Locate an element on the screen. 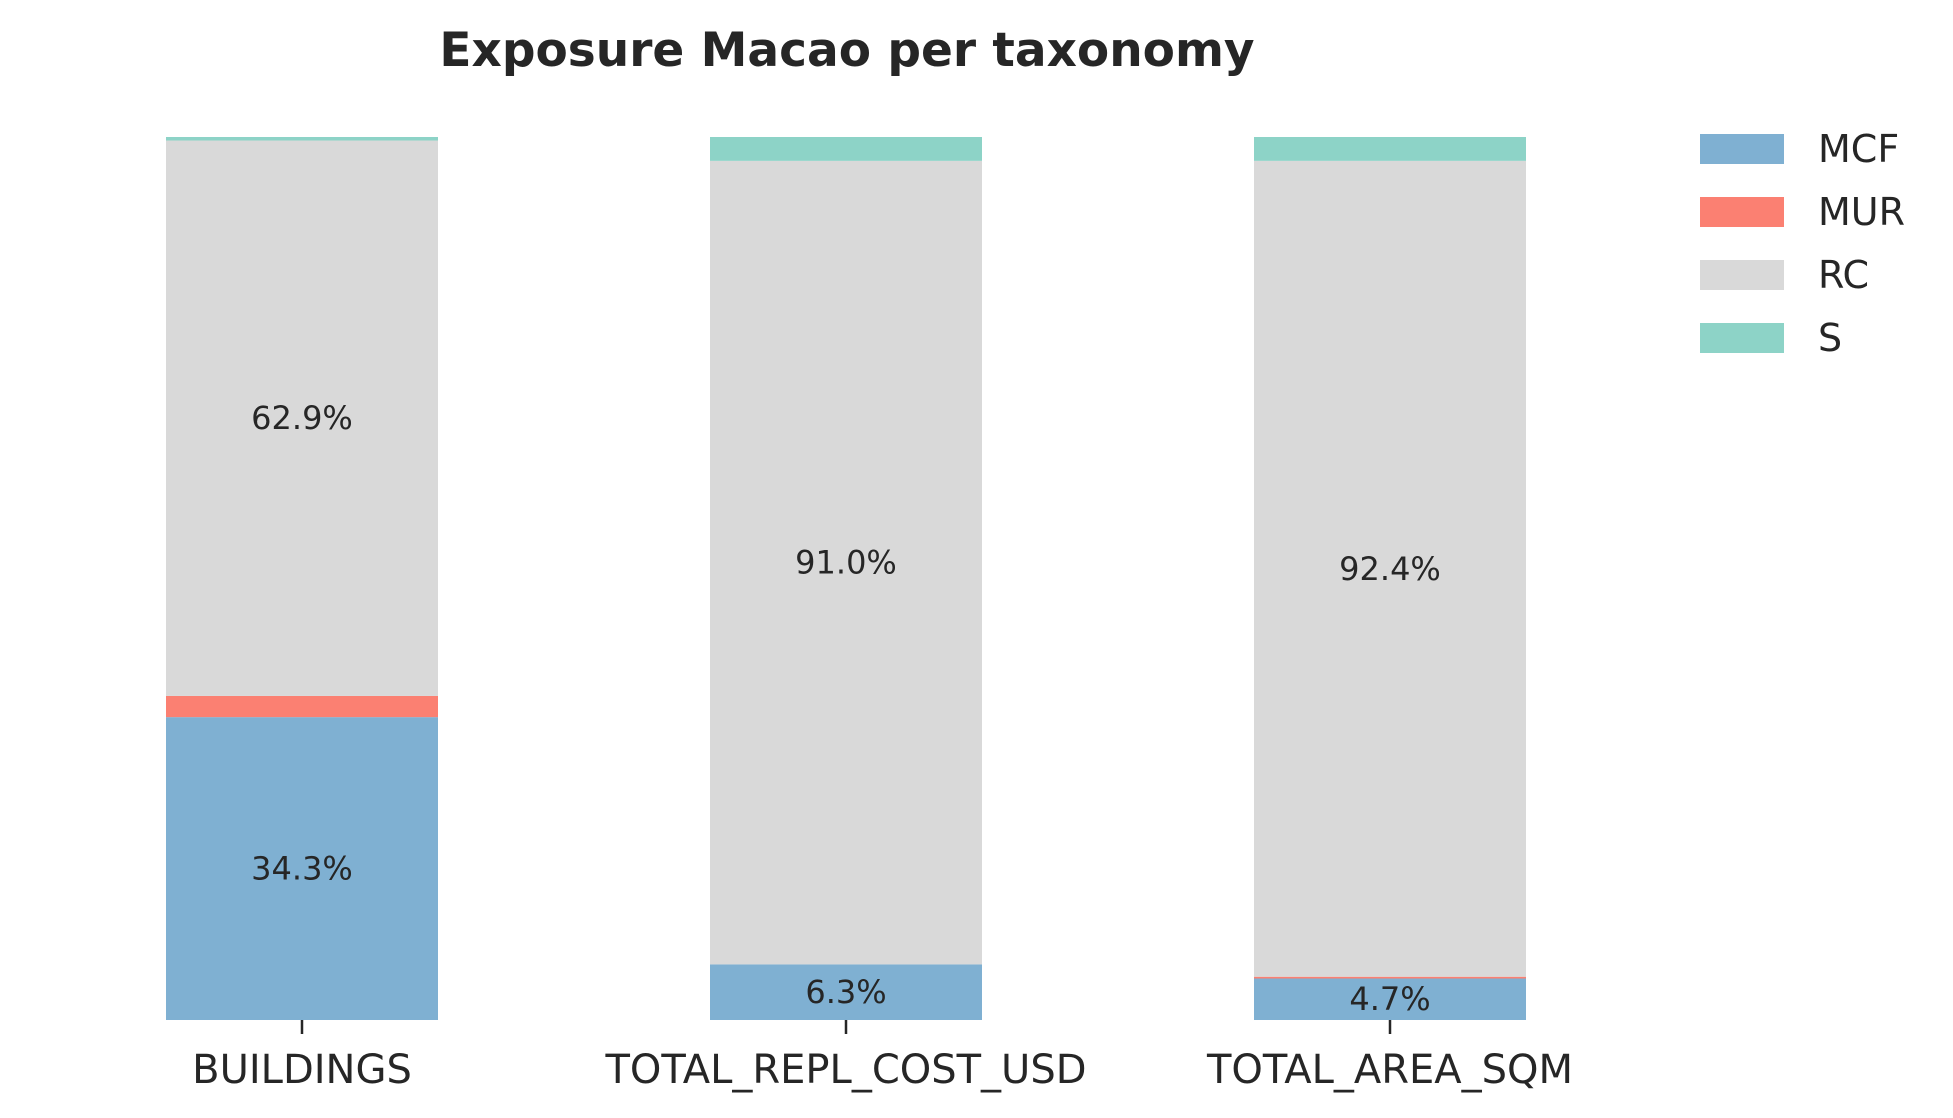  x-tick-label-total-repl-cost-usd: TOTAL_REPL_COST_USD is located at coordinates (845, 1070).